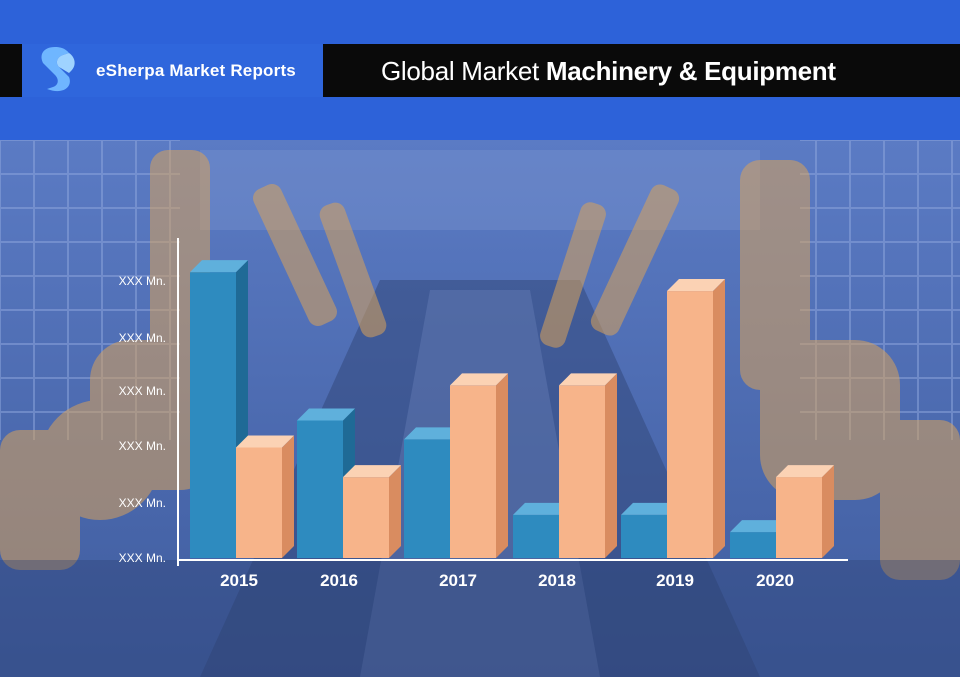  What do you see at coordinates (675, 580) in the screenshot?
I see `x-category-label: 2019` at bounding box center [675, 580].